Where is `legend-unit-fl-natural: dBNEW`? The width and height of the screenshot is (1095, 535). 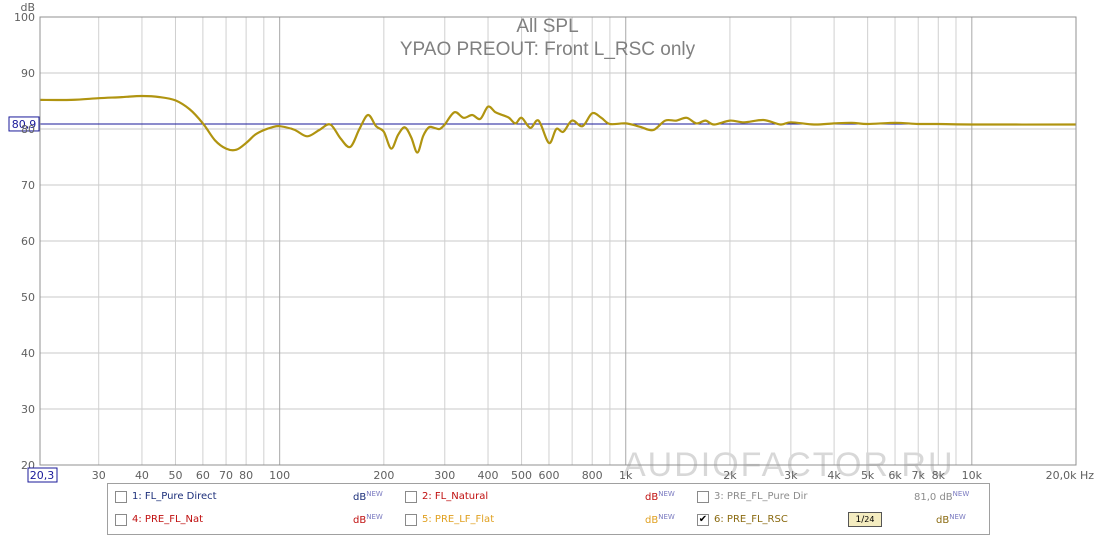 legend-unit-fl-natural: dBNEW is located at coordinates (660, 496).